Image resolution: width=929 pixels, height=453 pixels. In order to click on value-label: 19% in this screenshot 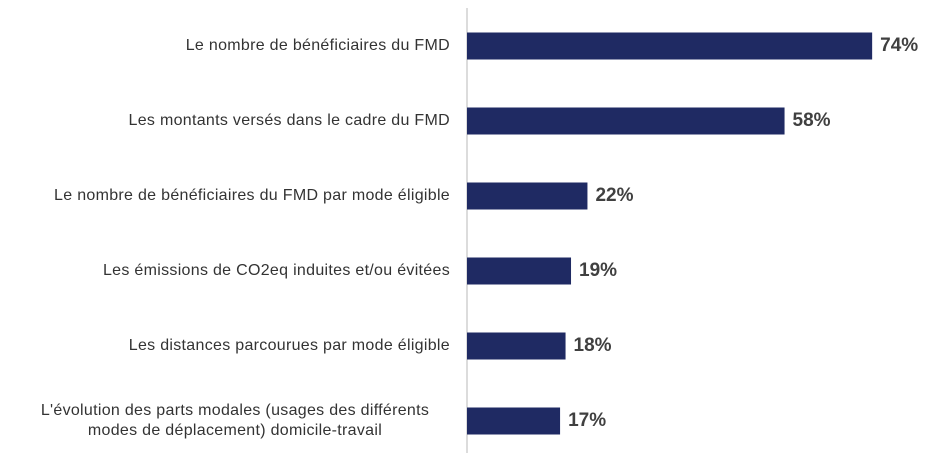, I will do `click(598, 270)`.